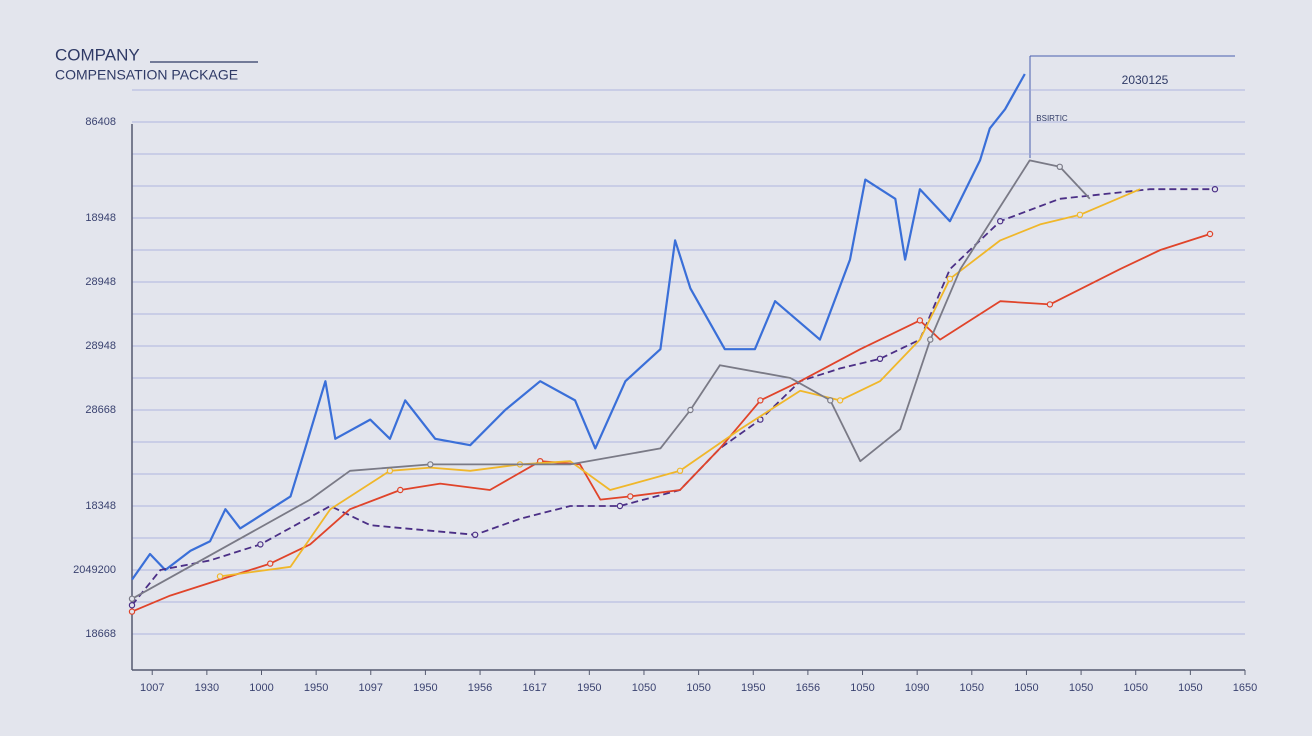 The width and height of the screenshot is (1312, 736). What do you see at coordinates (808, 688) in the screenshot?
I see `x-tick-label: 1656` at bounding box center [808, 688].